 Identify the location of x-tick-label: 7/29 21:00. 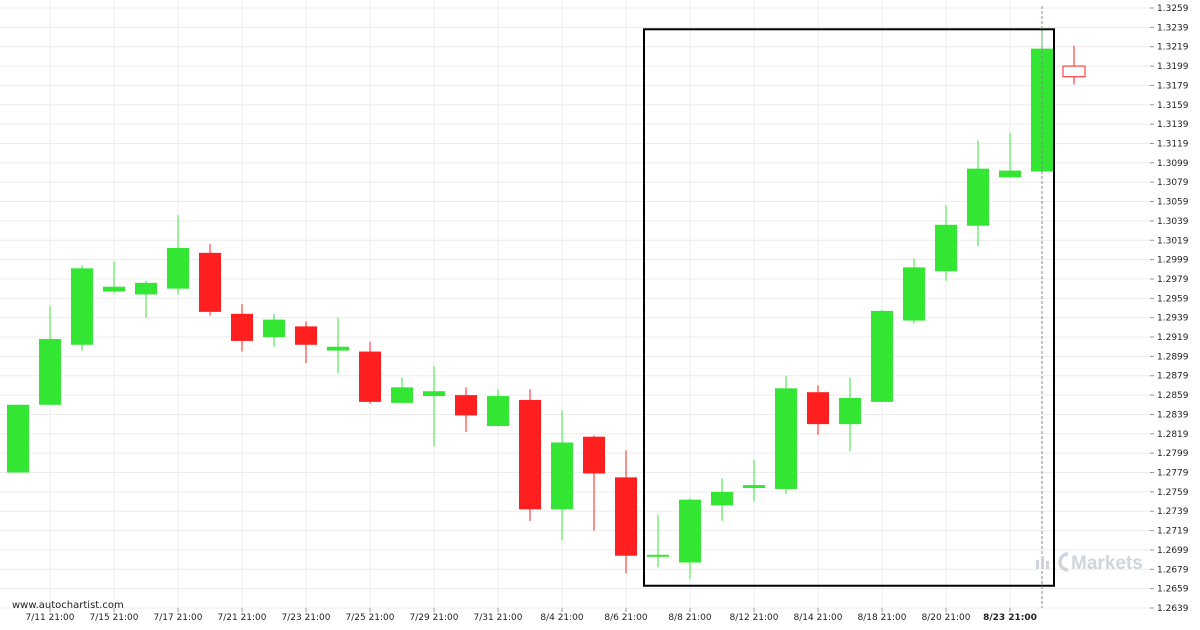
(433, 618).